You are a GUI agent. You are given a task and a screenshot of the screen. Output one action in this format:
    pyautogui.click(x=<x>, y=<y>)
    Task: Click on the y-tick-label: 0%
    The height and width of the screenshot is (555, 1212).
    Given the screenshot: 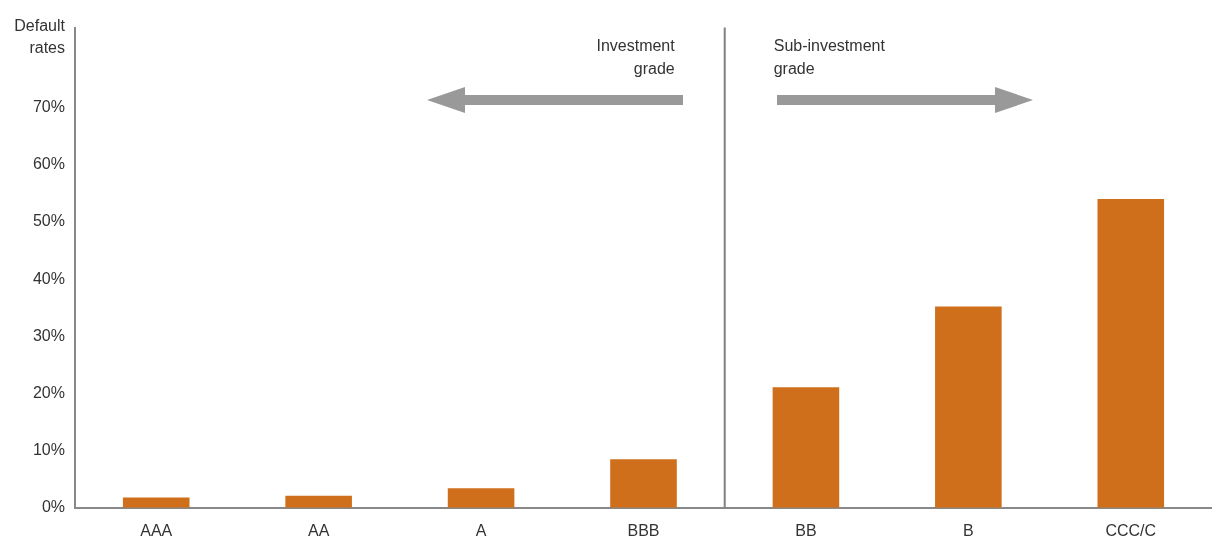 What is the action you would take?
    pyautogui.click(x=53, y=507)
    